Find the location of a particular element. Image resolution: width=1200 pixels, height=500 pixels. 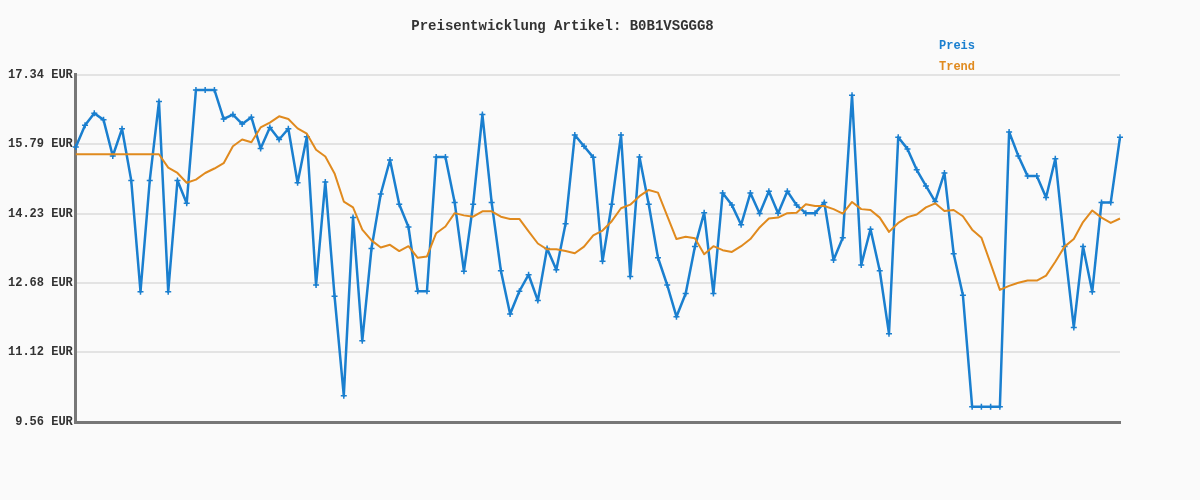

y-tick-label: 15.79 EUR is located at coordinates (41, 143).